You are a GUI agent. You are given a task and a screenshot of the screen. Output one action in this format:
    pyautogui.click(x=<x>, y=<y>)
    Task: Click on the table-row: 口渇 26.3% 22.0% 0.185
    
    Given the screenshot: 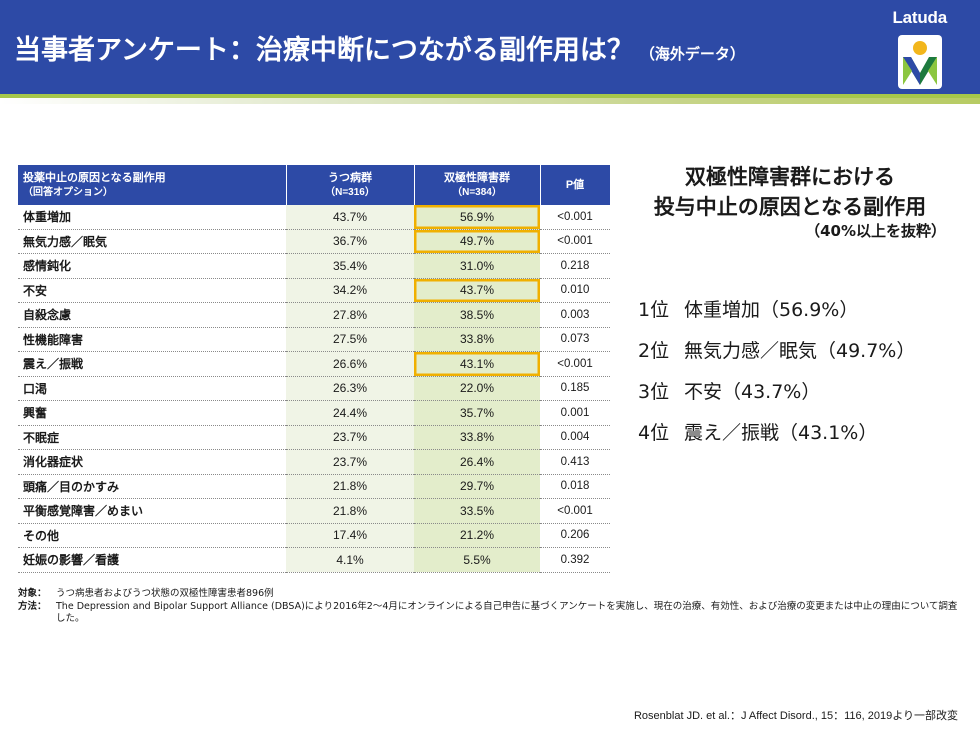 What is the action you would take?
    pyautogui.click(x=314, y=388)
    